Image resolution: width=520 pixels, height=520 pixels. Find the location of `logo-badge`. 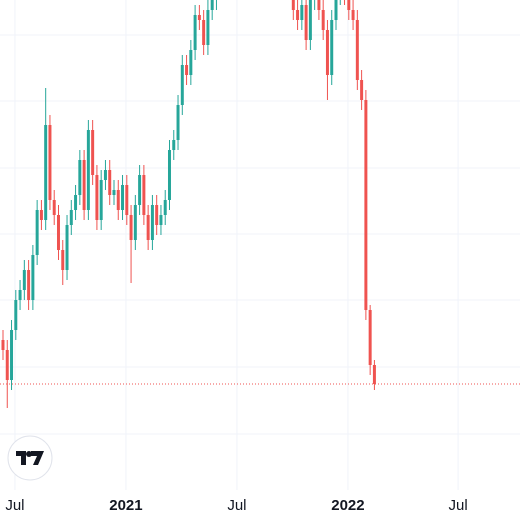

logo-badge is located at coordinates (30, 458).